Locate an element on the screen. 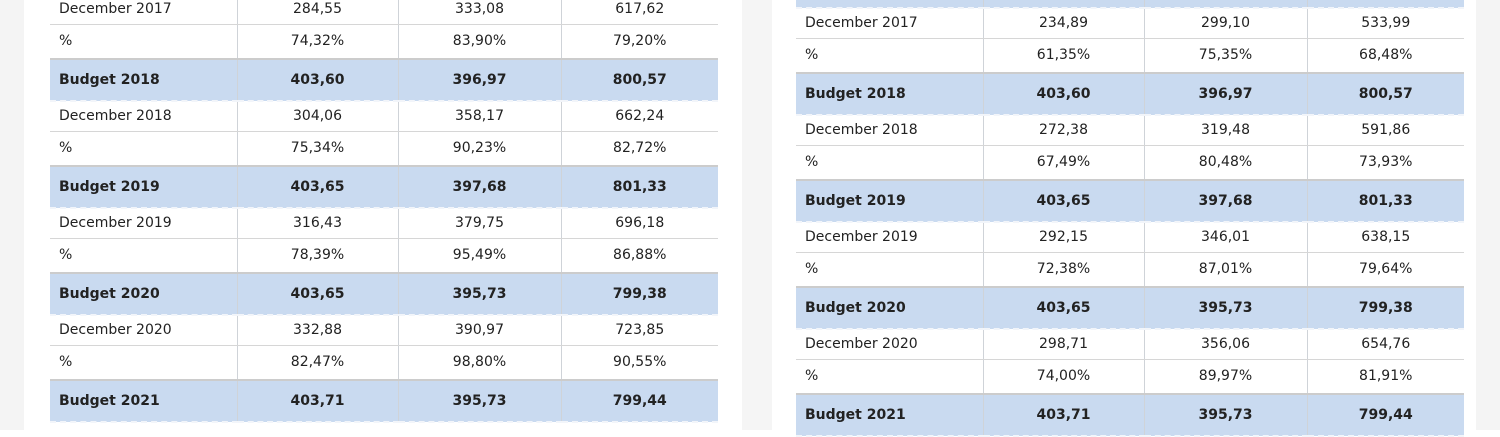  value-cell: 284,55 is located at coordinates (317, 12).